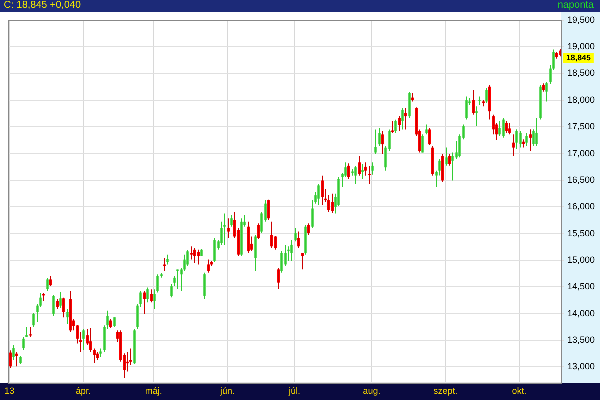 The width and height of the screenshot is (600, 400). What do you see at coordinates (581, 233) in the screenshot?
I see `y-tick-label: 15,500` at bounding box center [581, 233].